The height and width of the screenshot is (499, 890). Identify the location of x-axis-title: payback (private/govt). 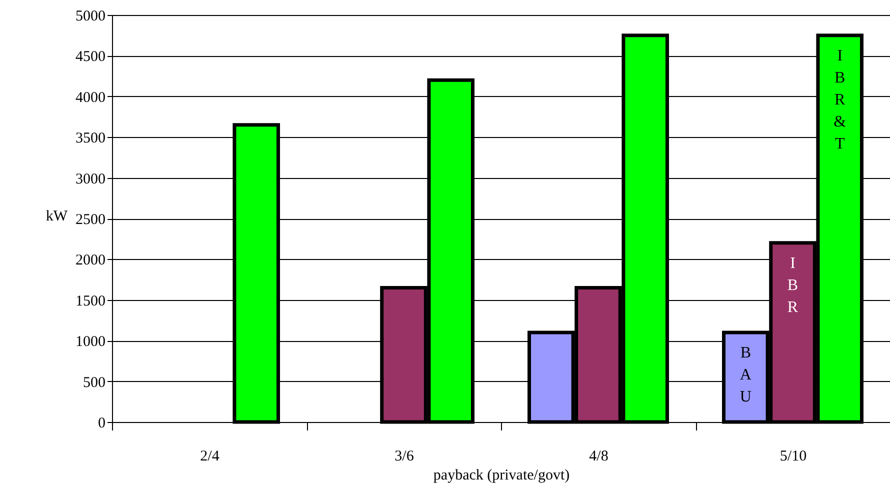
(501, 476).